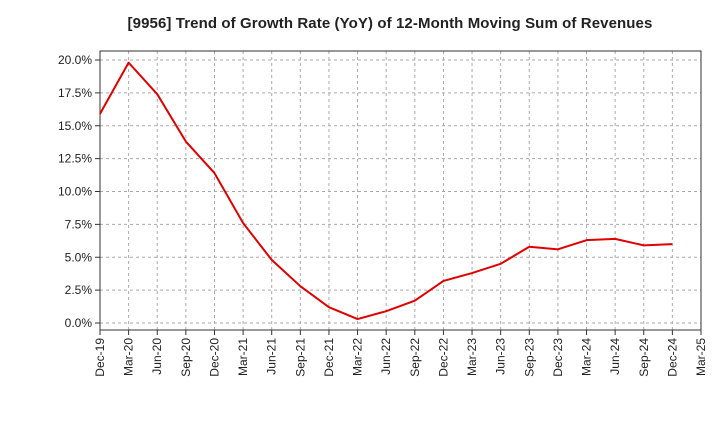  What do you see at coordinates (329, 357) in the screenshot?
I see `x-tick-label: Dec-21` at bounding box center [329, 357].